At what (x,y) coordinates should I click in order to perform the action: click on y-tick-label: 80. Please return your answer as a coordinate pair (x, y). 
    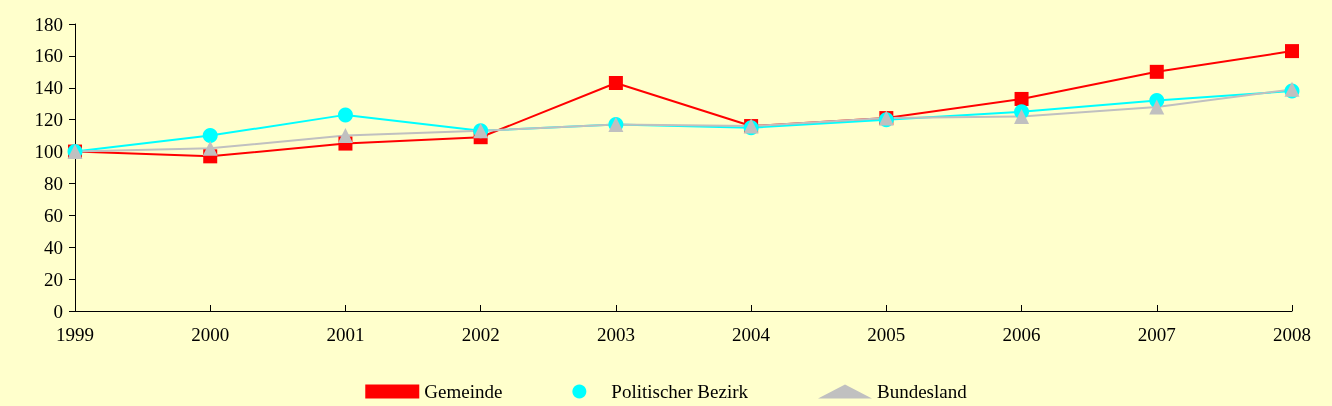
    Looking at the image, I should click on (53, 183).